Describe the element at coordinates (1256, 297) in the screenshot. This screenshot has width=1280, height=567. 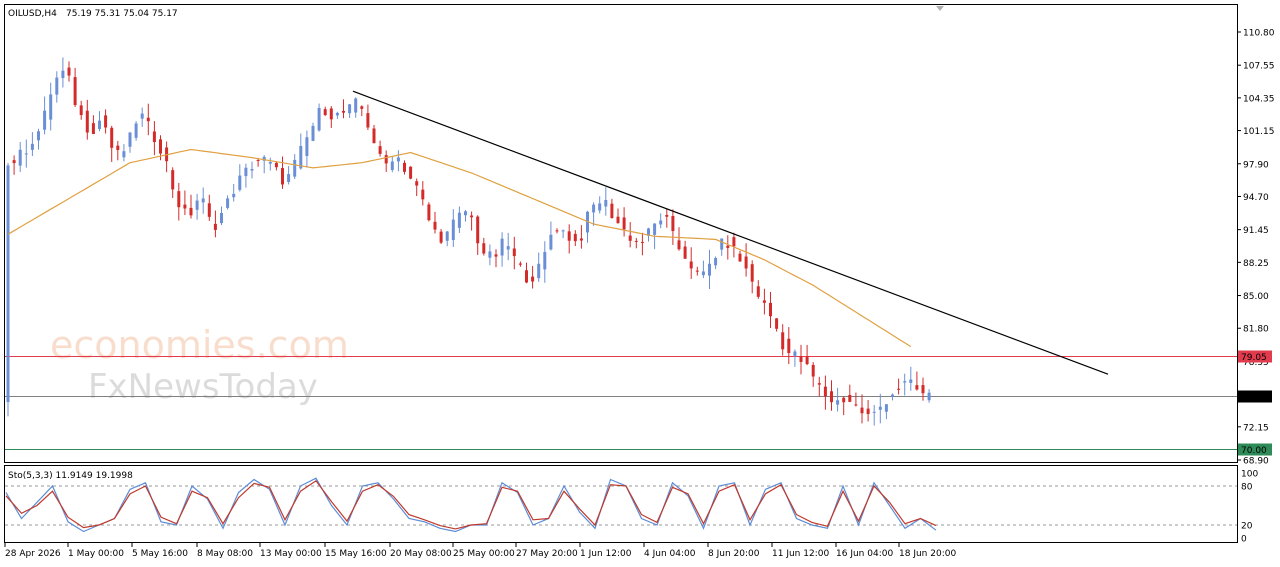
I see `price-tick-label: 85.00` at that location.